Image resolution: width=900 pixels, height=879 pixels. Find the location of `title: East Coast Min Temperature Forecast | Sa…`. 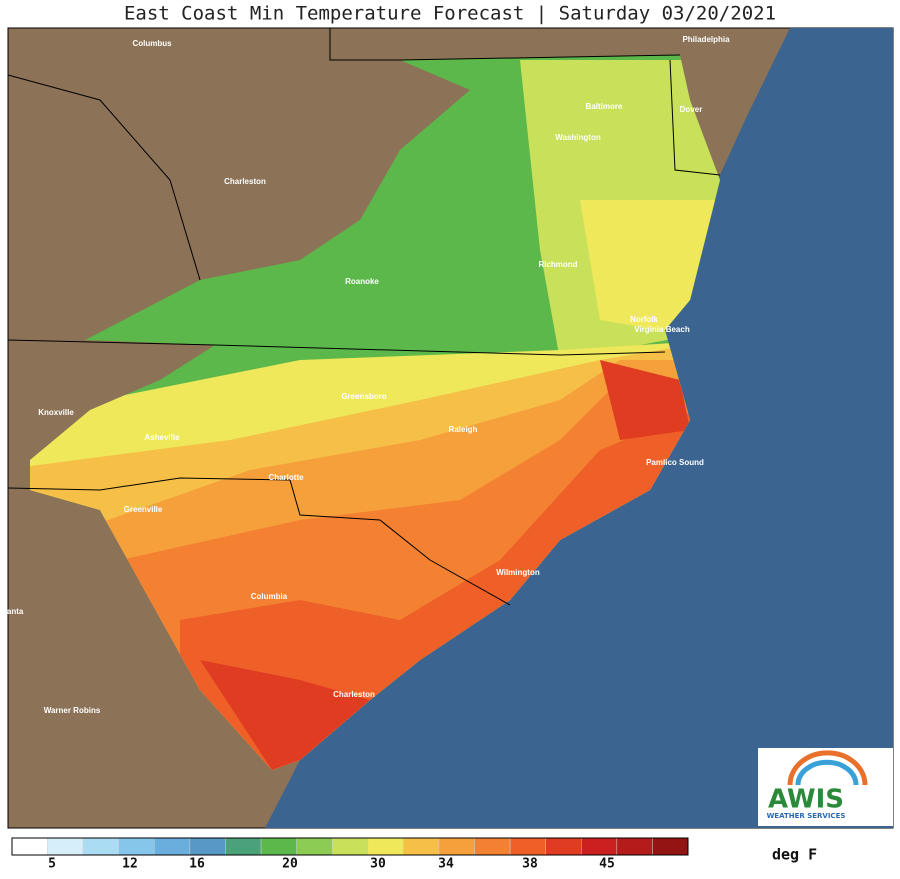

title: East Coast Min Temperature Forecast | Sa… is located at coordinates (450, 14).